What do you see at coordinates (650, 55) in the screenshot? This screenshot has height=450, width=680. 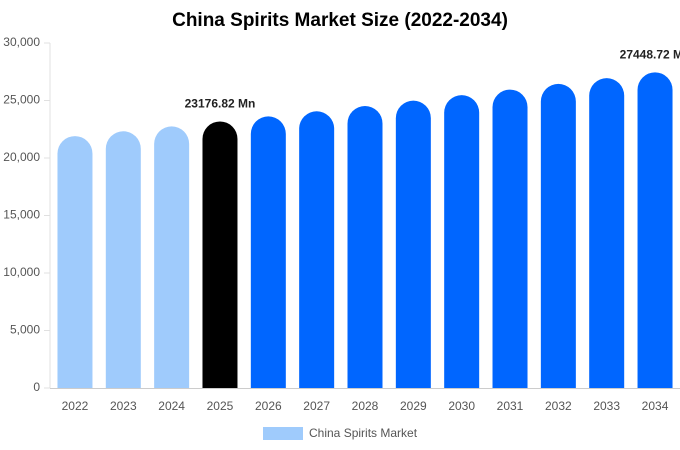 I see `data-label: 27448.72 Mn` at bounding box center [650, 55].